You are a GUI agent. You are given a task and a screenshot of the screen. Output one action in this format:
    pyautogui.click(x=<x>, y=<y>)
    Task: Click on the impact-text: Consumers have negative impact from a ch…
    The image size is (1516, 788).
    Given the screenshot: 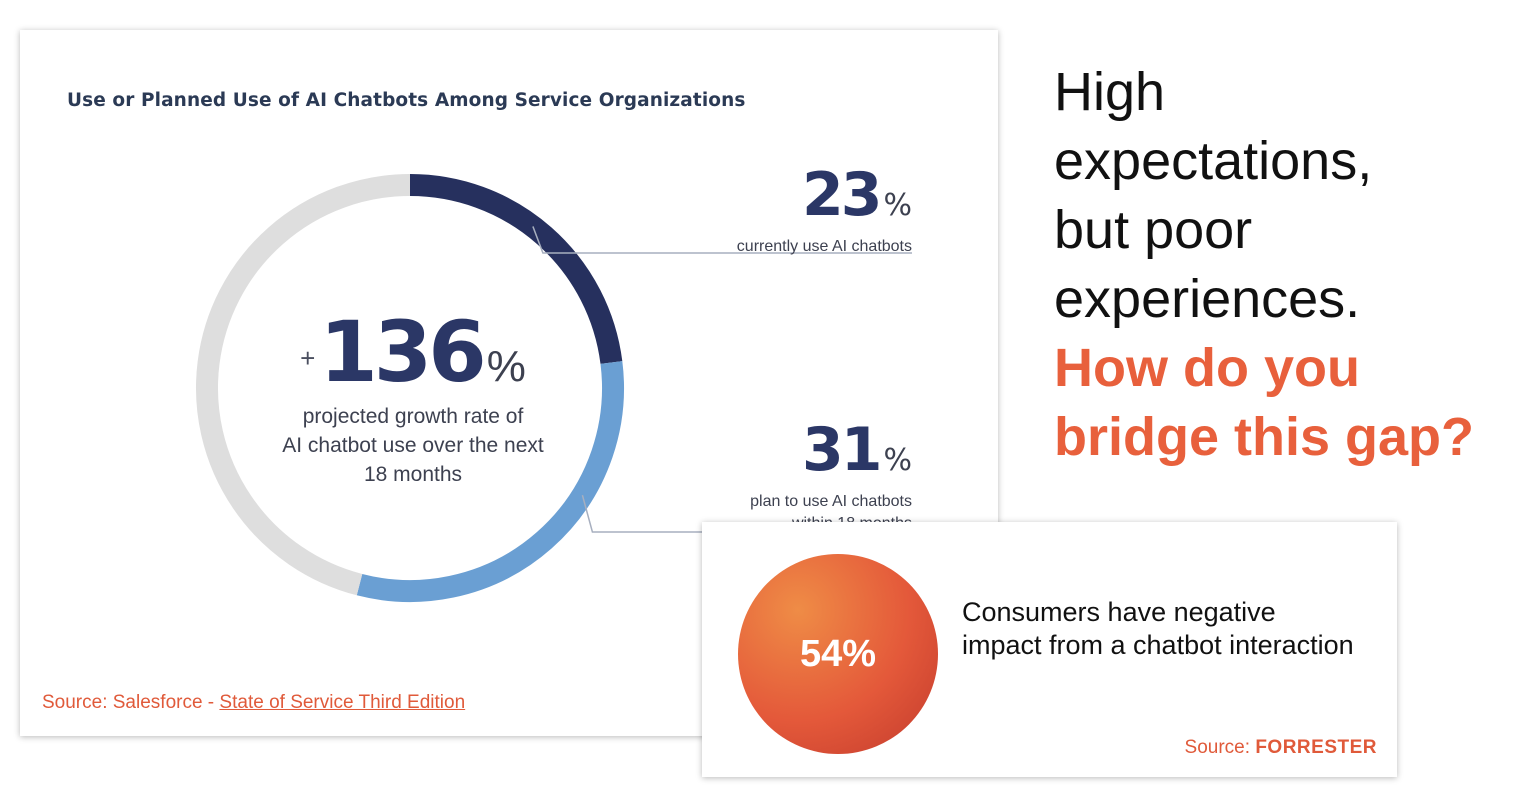 What is the action you would take?
    pyautogui.click(x=1158, y=628)
    